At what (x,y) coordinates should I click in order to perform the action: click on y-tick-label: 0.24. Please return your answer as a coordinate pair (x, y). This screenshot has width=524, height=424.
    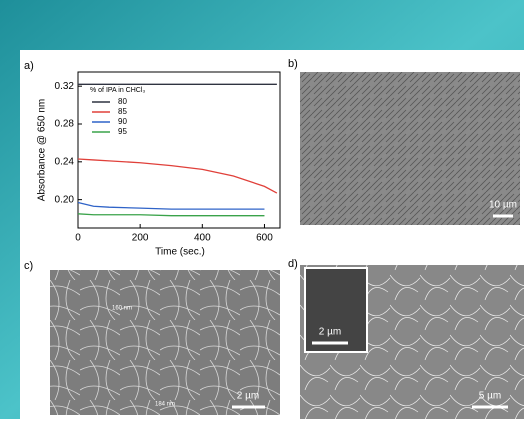
    Looking at the image, I should click on (65, 161).